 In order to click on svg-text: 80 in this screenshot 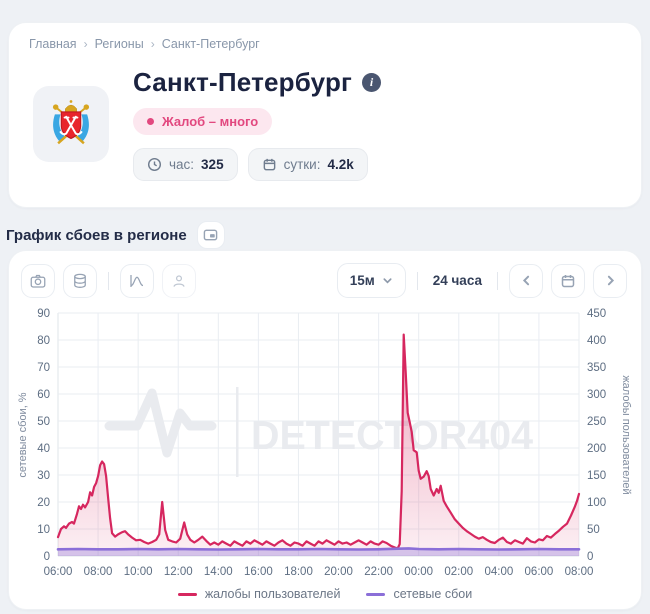, I will do `click(43, 341)`.